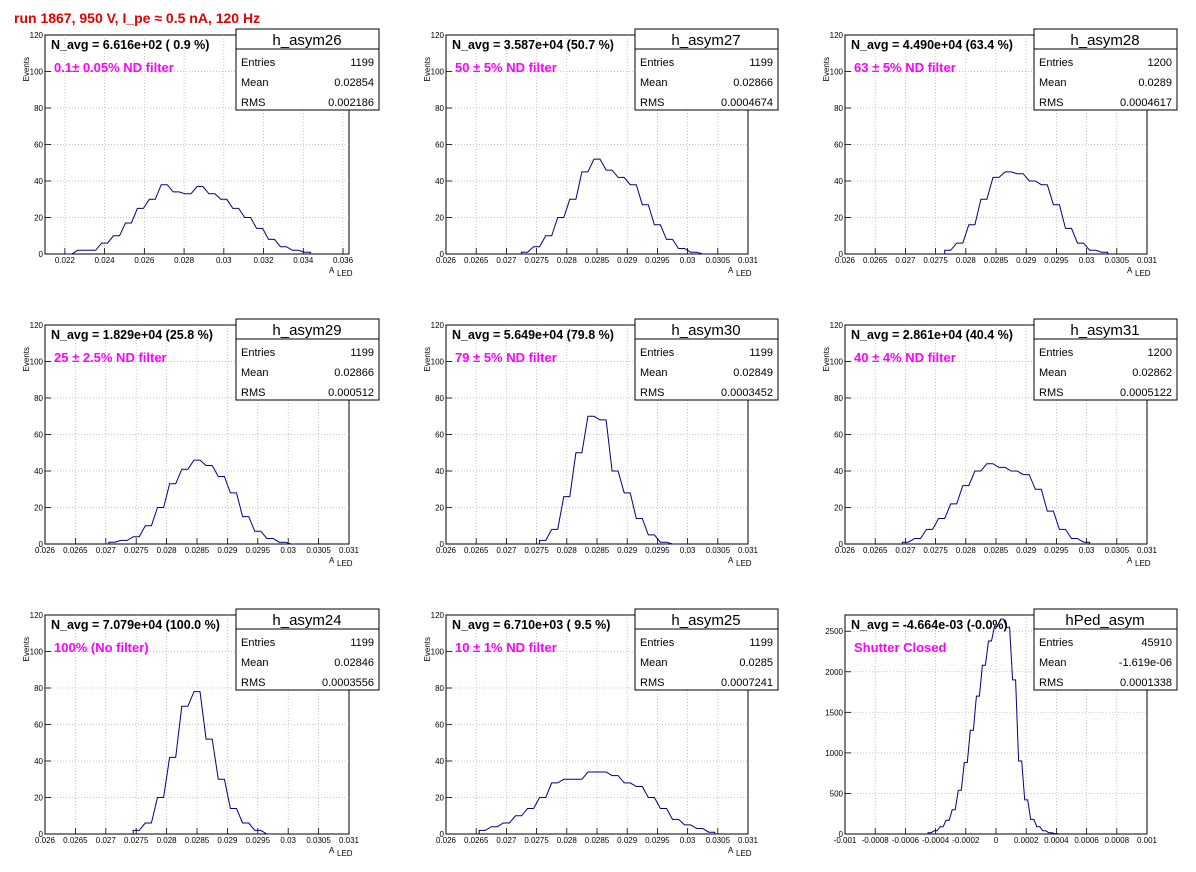  I want to click on panel-5-x-tick-label: 0.03, so click(688, 550).